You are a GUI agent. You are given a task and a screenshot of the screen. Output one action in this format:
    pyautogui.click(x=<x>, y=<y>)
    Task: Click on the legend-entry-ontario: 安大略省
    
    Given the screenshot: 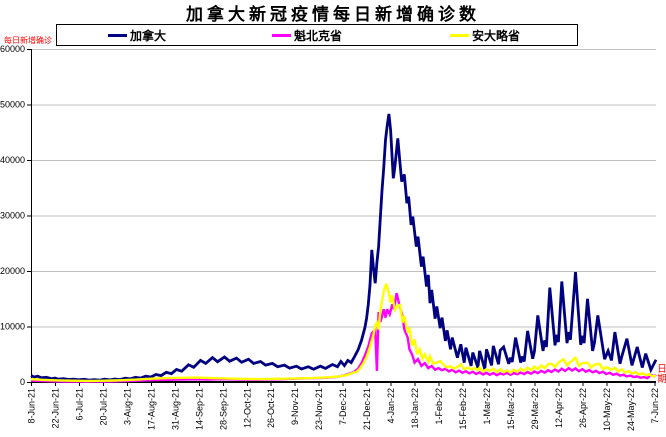 What is the action you would take?
    pyautogui.click(x=485, y=35)
    